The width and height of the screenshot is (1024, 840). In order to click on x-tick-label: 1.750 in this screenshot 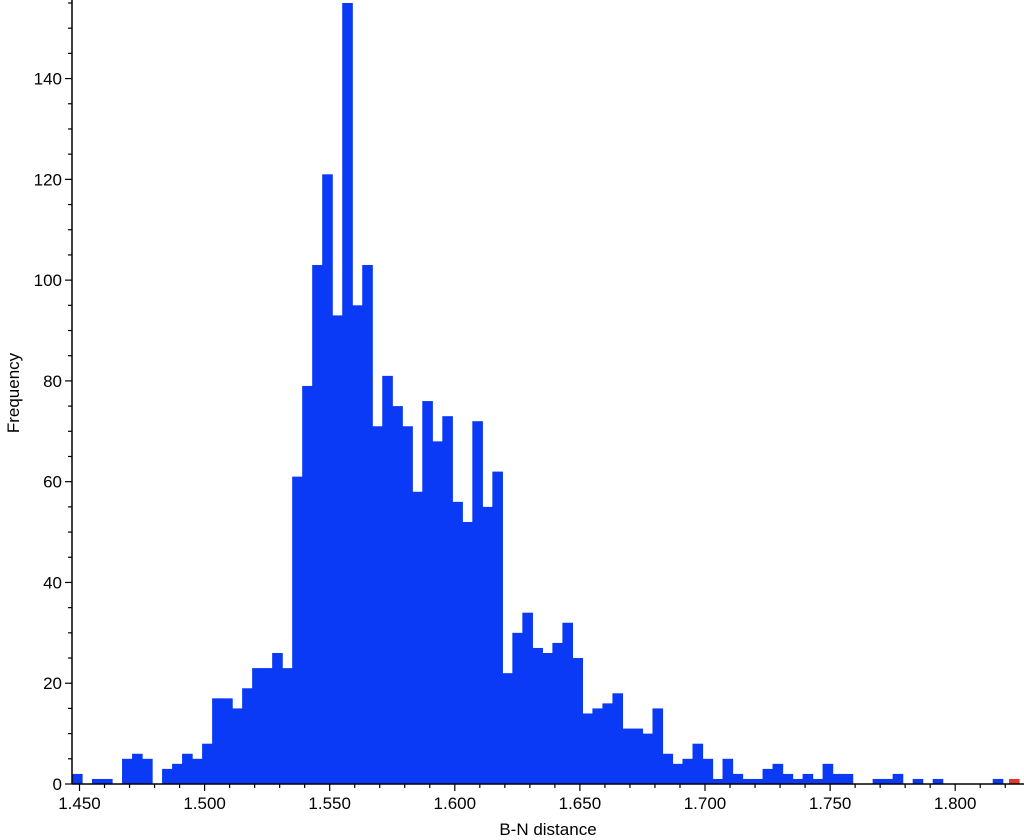, I will do `click(830, 803)`.